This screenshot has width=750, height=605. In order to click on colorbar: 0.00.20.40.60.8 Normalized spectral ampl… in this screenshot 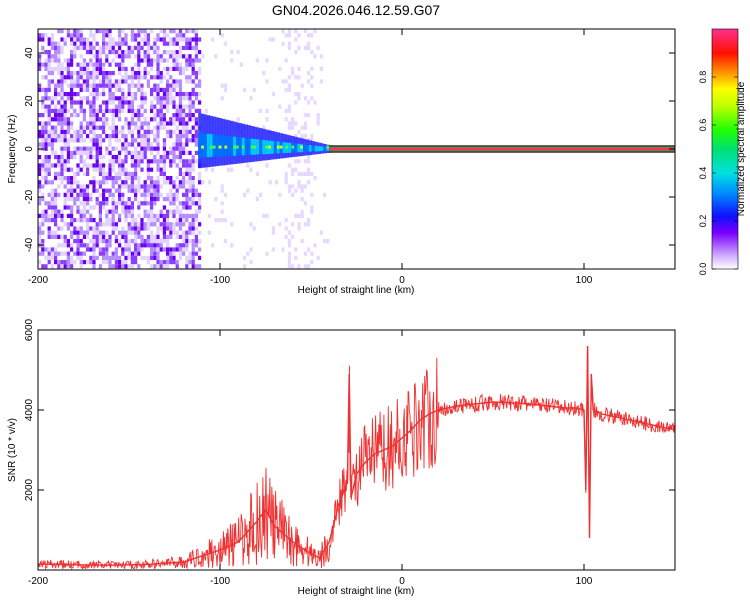, I will do `click(722, 151)`.